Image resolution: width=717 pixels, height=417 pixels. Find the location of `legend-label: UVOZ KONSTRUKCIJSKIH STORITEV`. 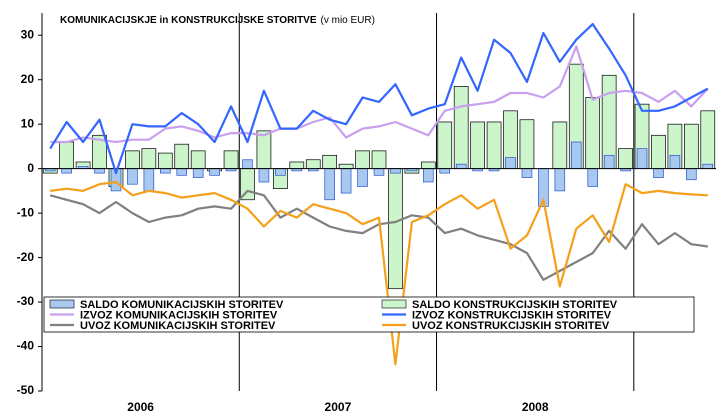

legend-label: UVOZ KONSTRUKCIJSKIH STORITEV is located at coordinates (511, 326).